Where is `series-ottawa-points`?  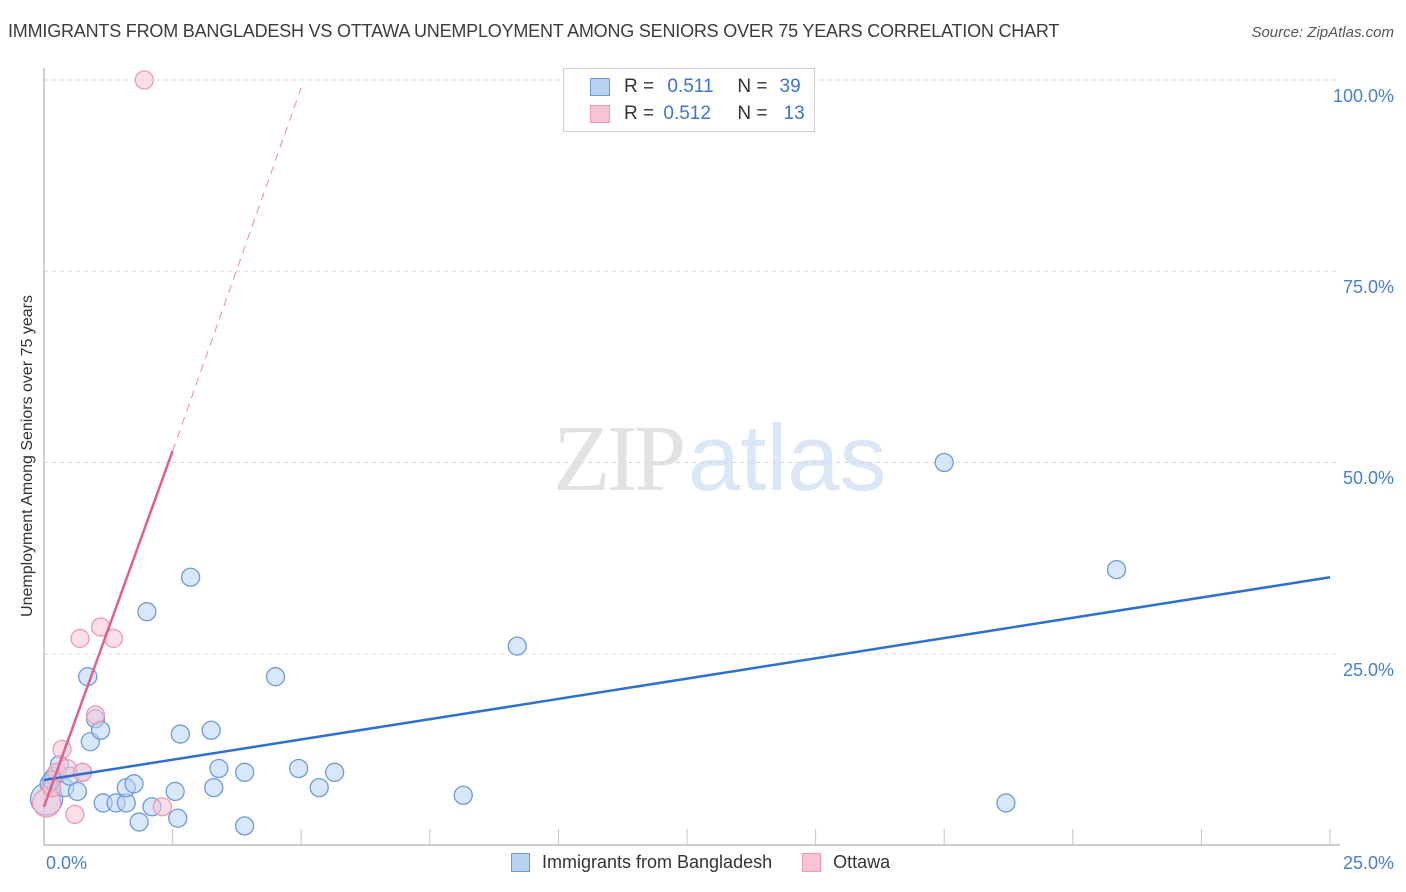 series-ottawa-points is located at coordinates (101, 447).